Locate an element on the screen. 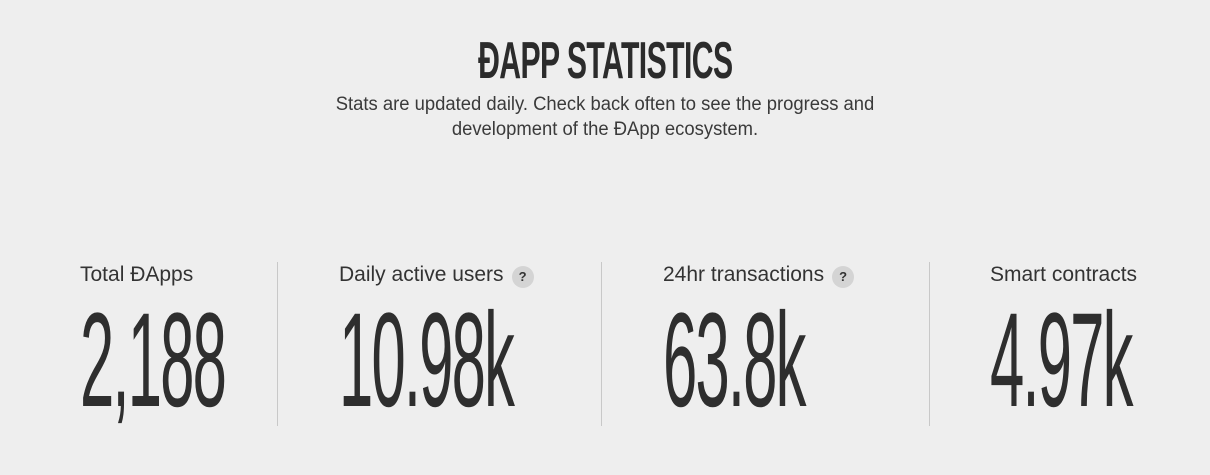 Image resolution: width=1210 pixels, height=475 pixels. stat-label-text: Total ĐApps is located at coordinates (137, 274).